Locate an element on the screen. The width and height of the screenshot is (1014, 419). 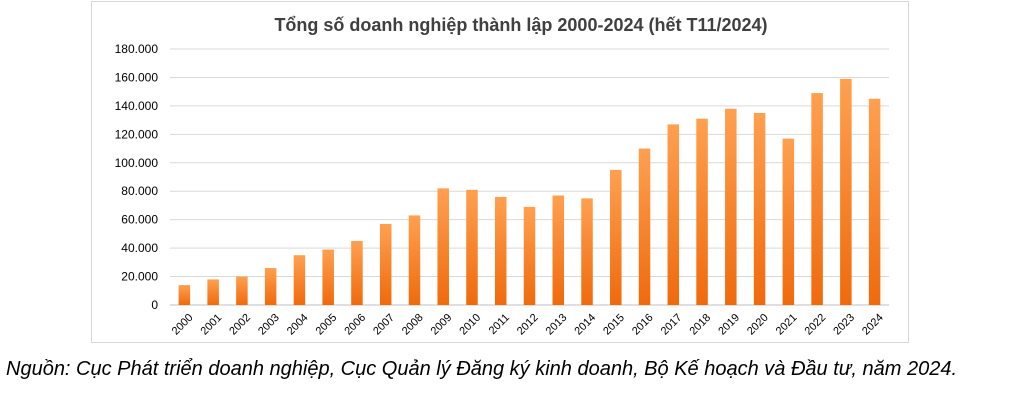
x-tick-label: 2002 is located at coordinates (240, 325).